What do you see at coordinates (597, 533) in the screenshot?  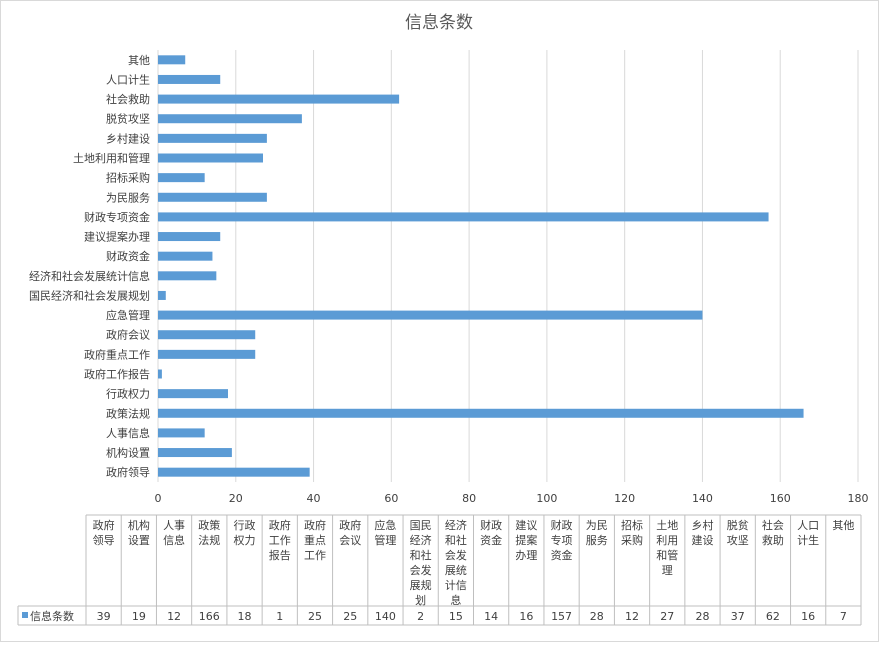 I see `table-header-cell: 为民服务` at bounding box center [597, 533].